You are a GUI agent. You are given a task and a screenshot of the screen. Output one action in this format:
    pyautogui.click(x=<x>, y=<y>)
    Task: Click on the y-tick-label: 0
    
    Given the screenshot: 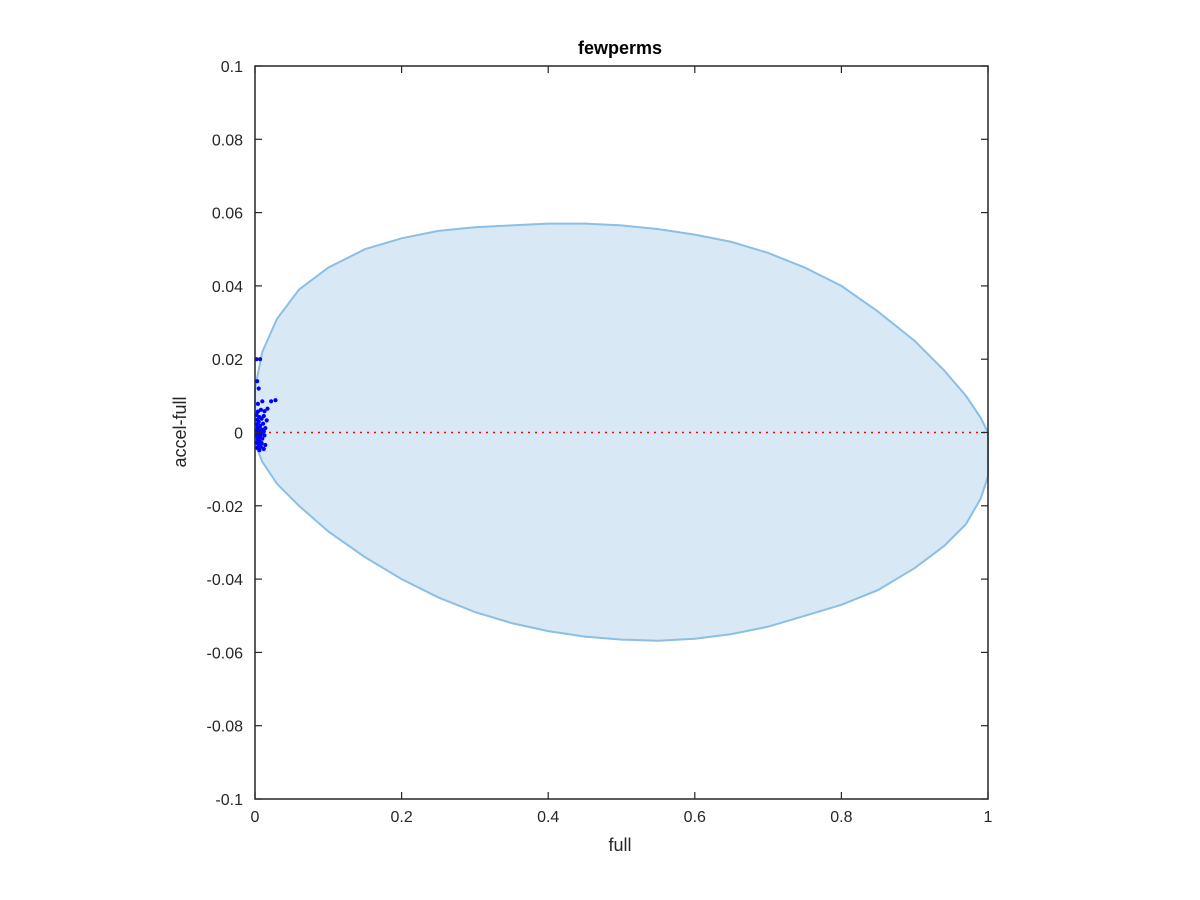 What is the action you would take?
    pyautogui.click(x=238, y=434)
    